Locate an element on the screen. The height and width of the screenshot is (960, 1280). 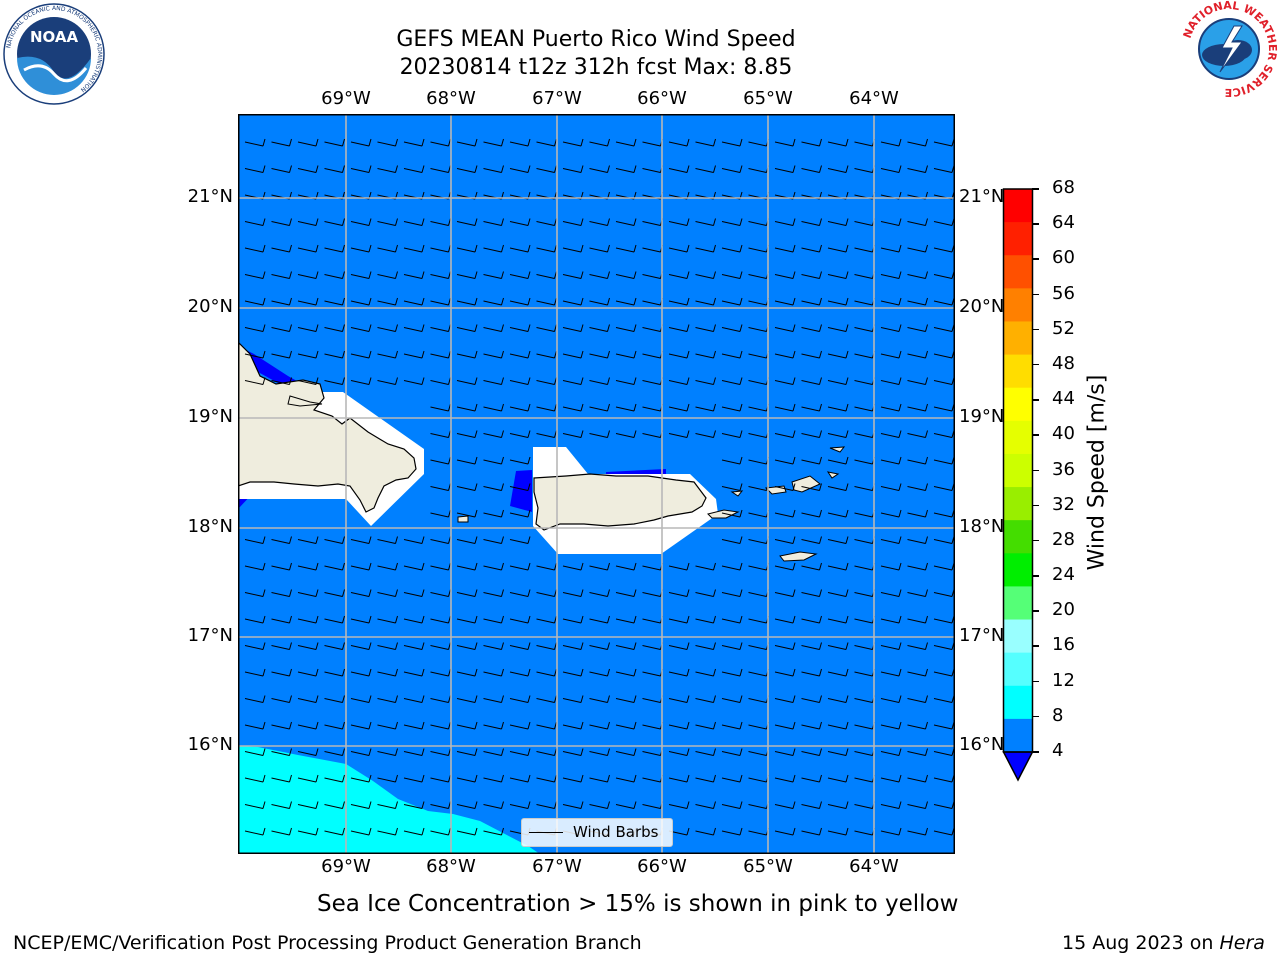
colorbar-tick-label: 36 is located at coordinates (1063, 469).